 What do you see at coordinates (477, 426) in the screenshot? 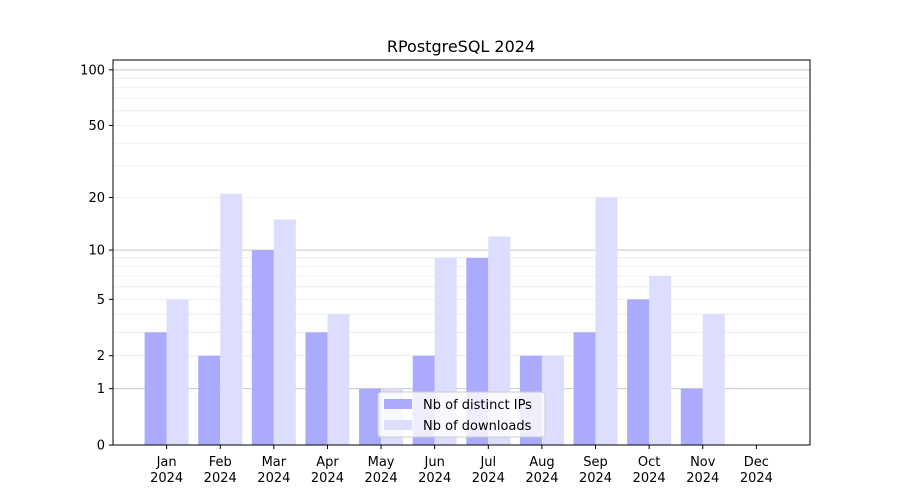
I see `legend-label: Nb of downloads` at bounding box center [477, 426].